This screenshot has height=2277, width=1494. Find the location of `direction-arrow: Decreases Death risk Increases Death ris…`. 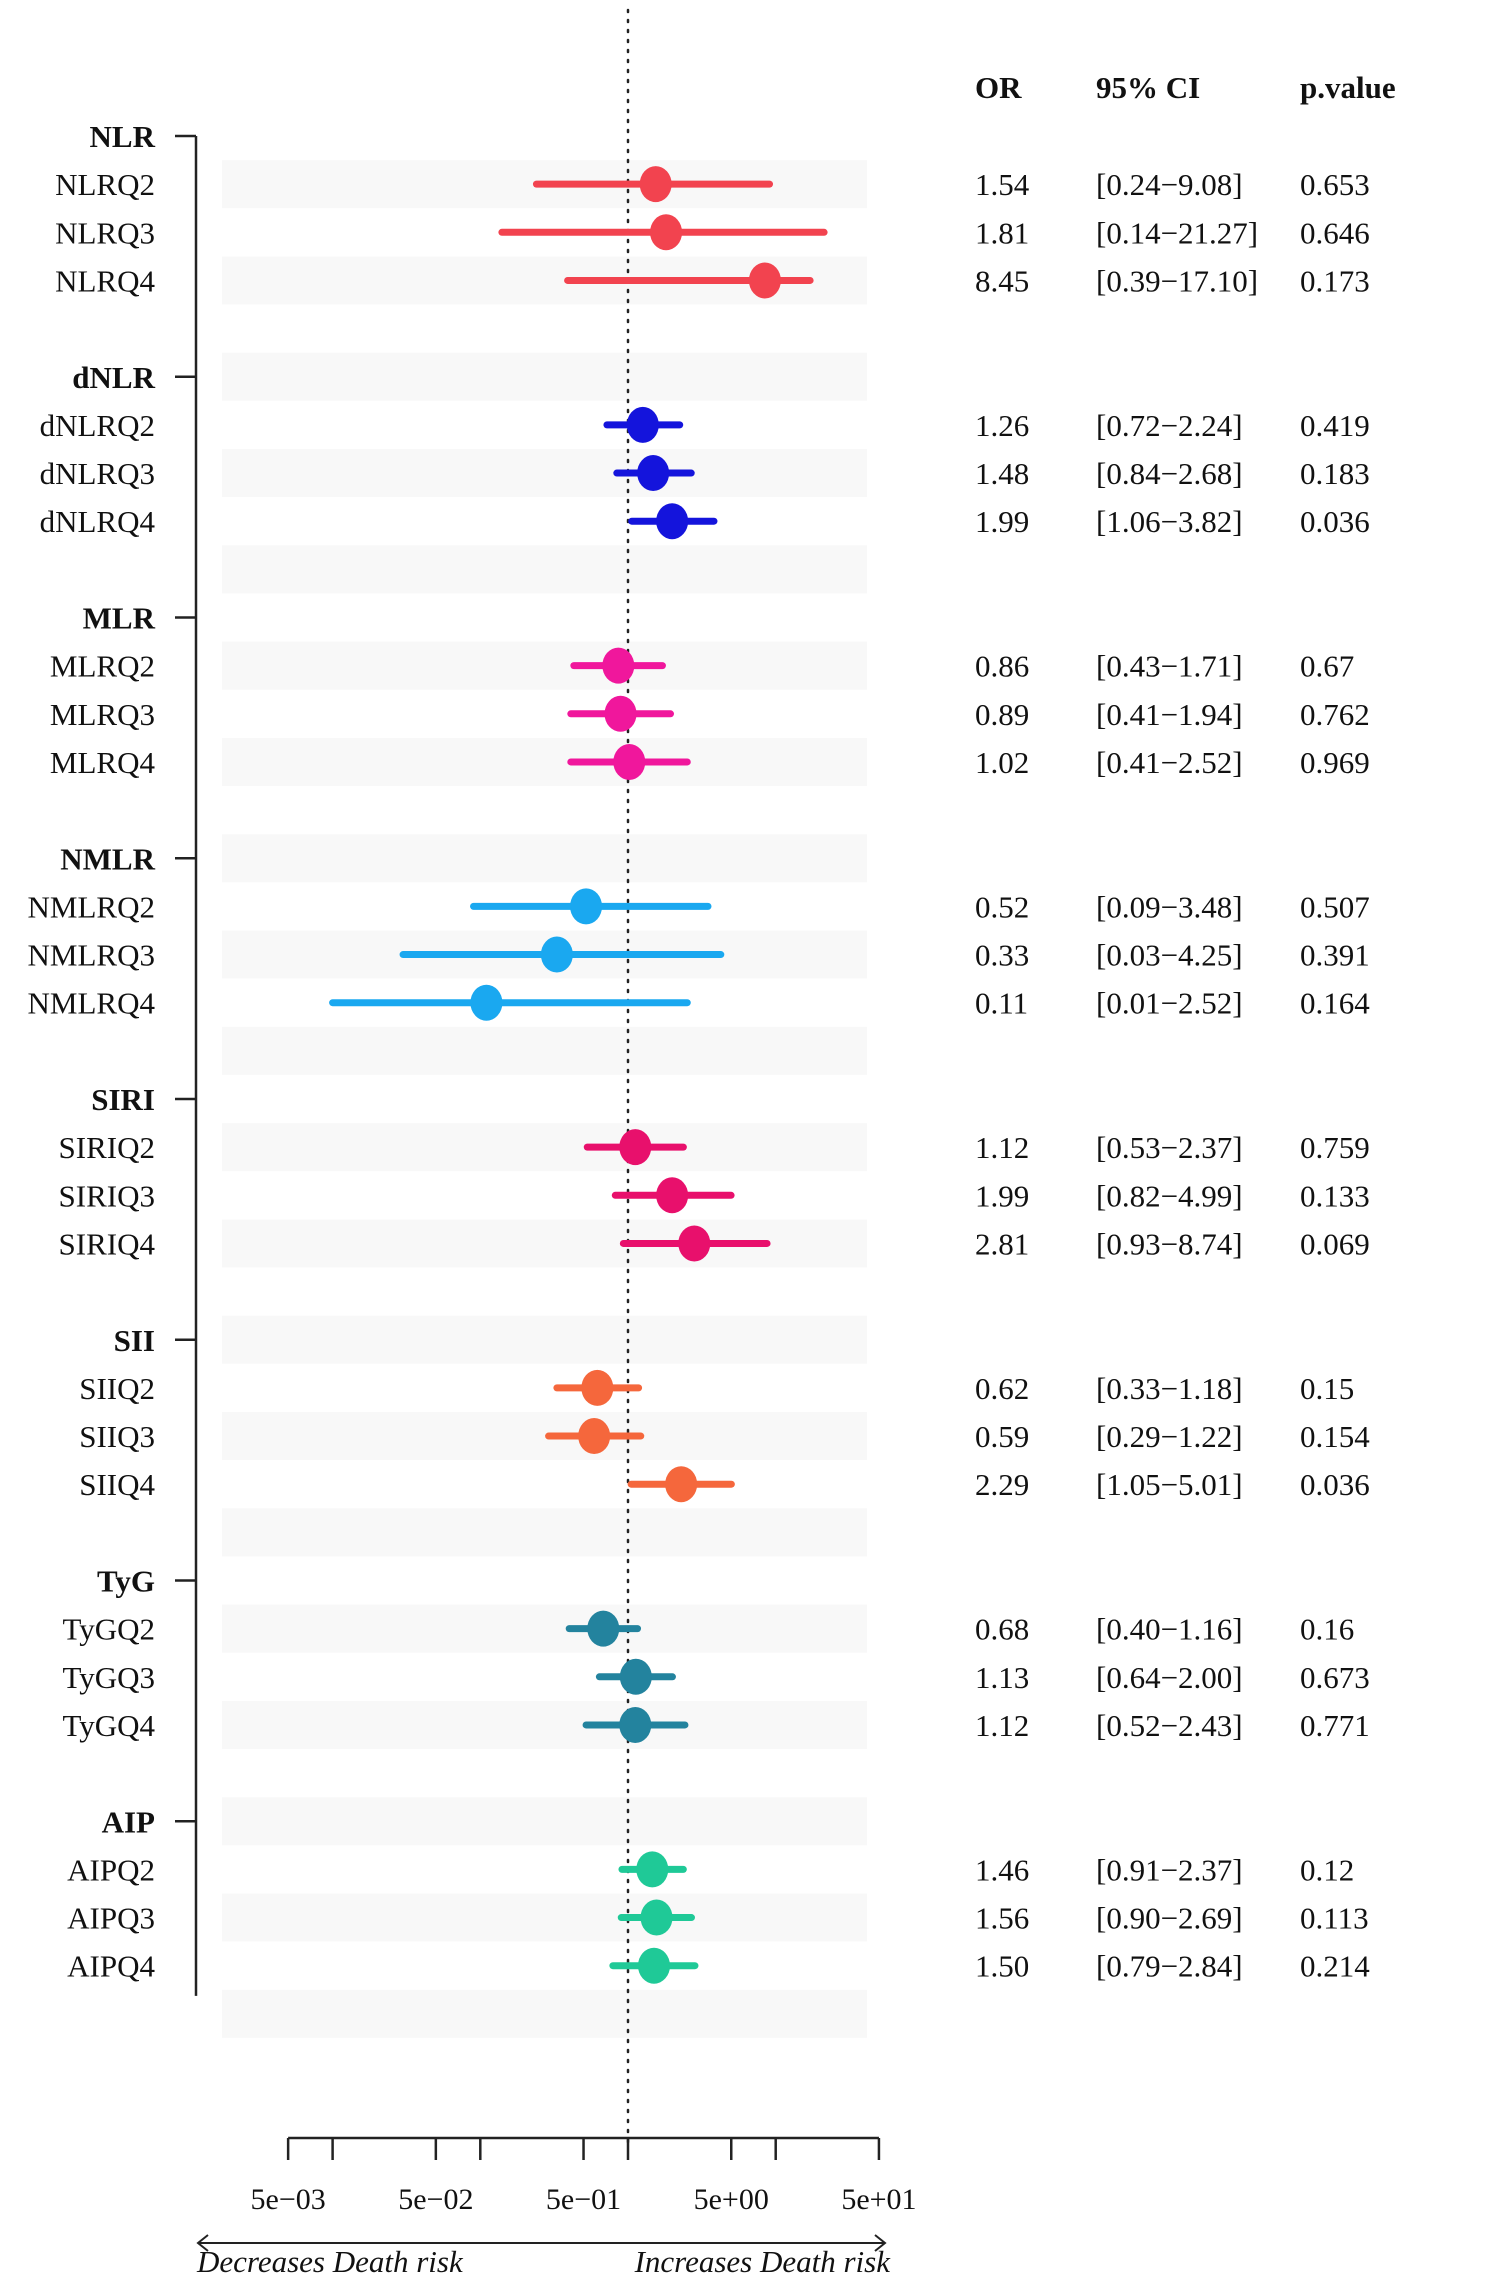

direction-arrow: Decreases Death risk Increases Death ris… is located at coordinates (544, 2255).